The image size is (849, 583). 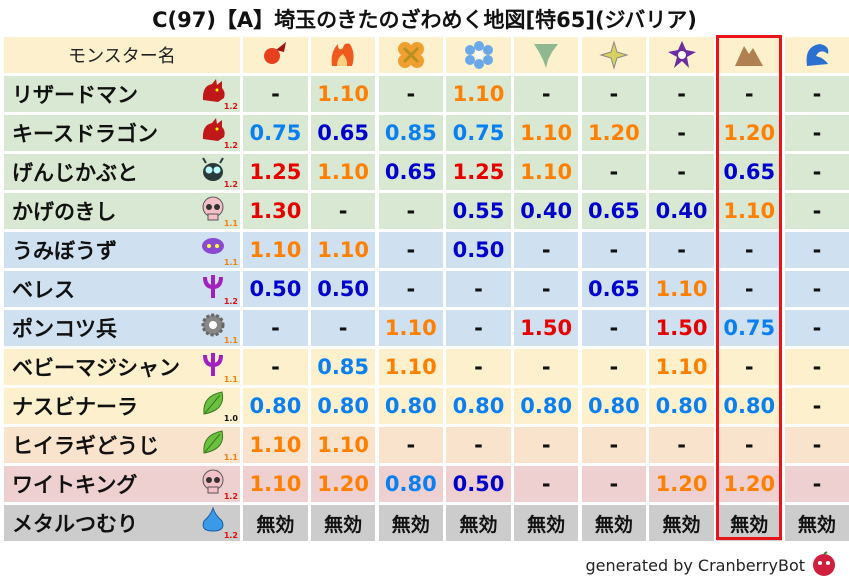 What do you see at coordinates (695, 565) in the screenshot?
I see `footer-credit: generated by CranberryBot` at bounding box center [695, 565].